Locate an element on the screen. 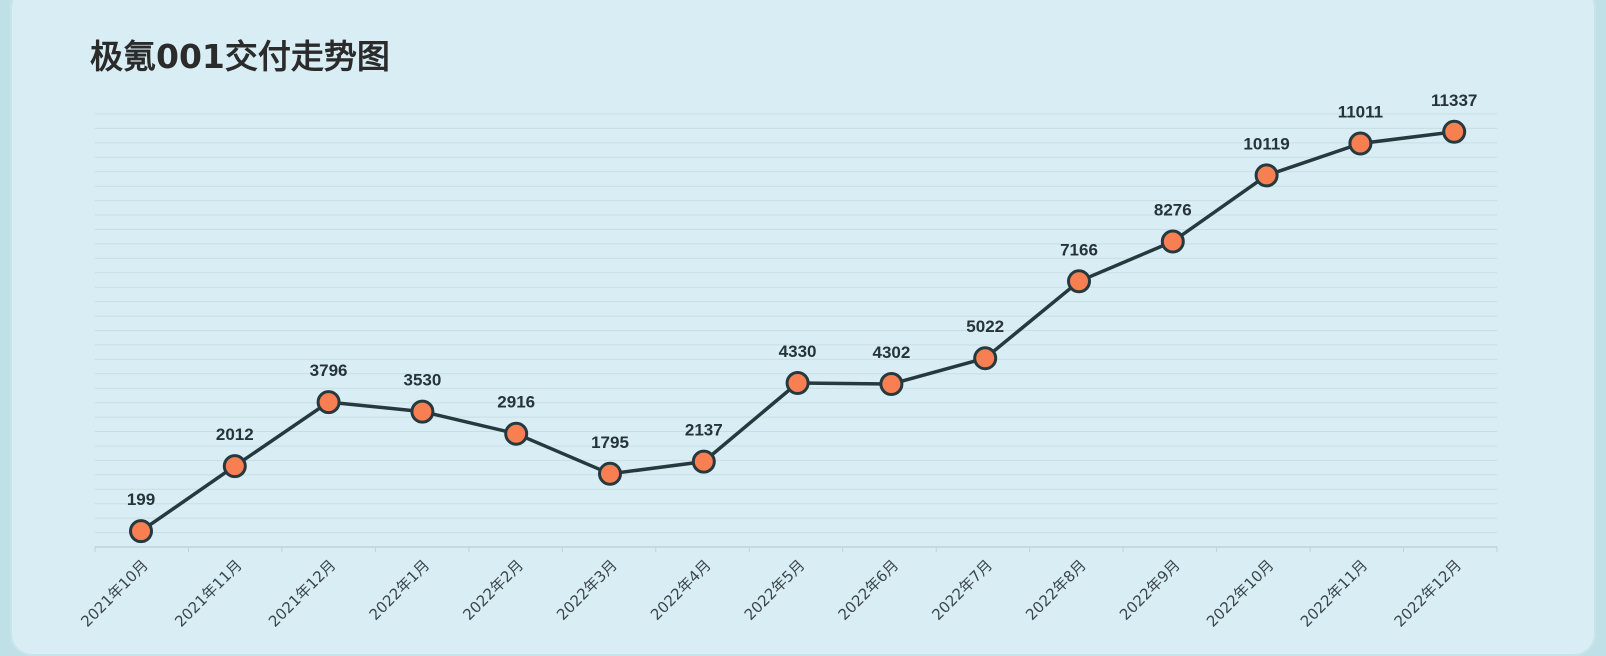  x-tick-label: 2022年1月 is located at coordinates (400, 590).